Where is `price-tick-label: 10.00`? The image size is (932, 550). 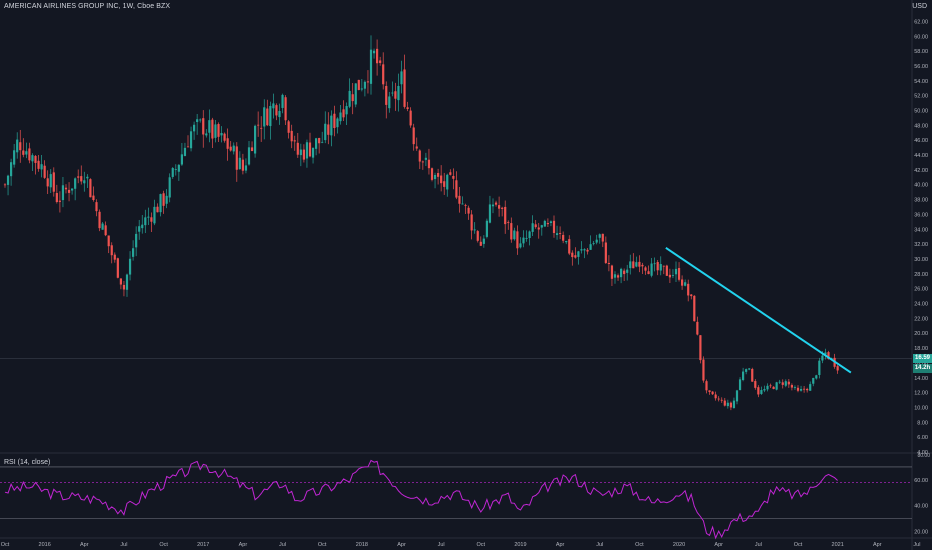 price-tick-label: 10.00 is located at coordinates (921, 408).